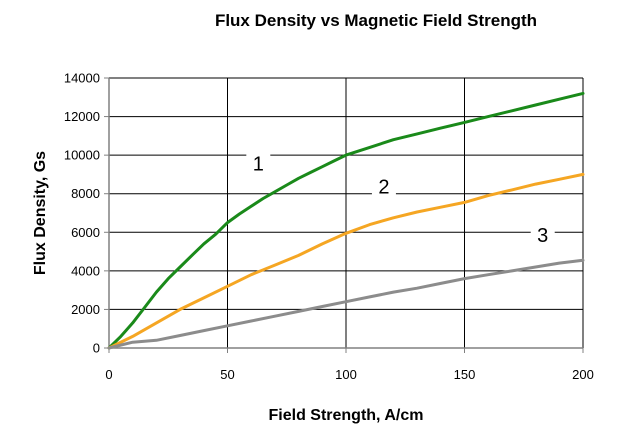 This screenshot has width=617, height=432. Describe the element at coordinates (349, 365) in the screenshot. I see `x-tick-labels: 0 50 100 150 200` at that location.